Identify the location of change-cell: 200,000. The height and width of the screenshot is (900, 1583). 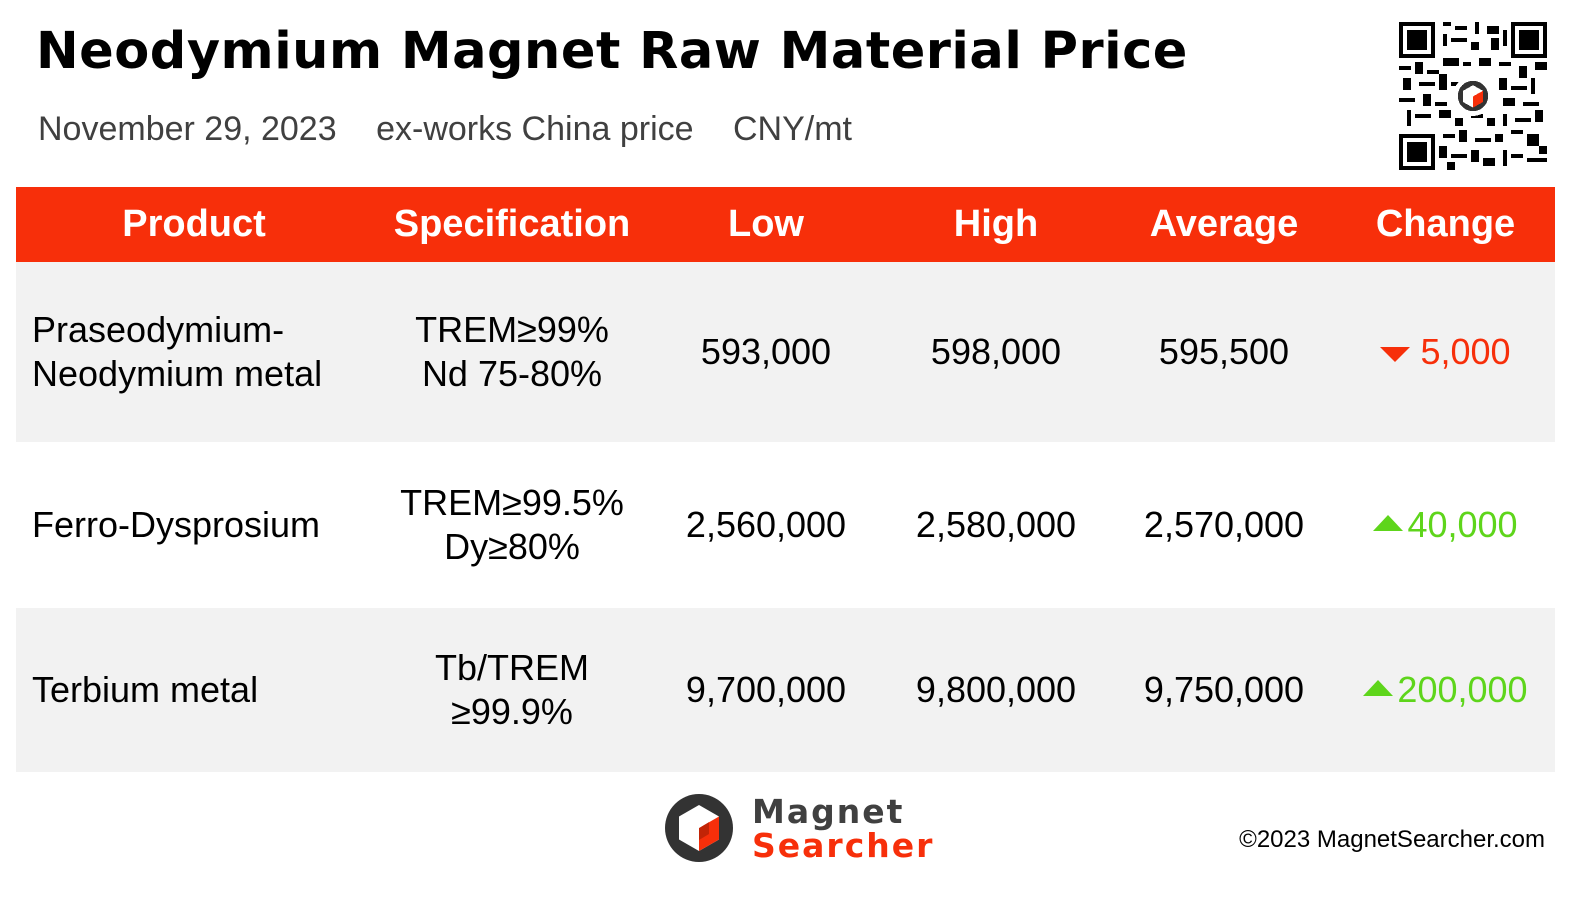
(1445, 690).